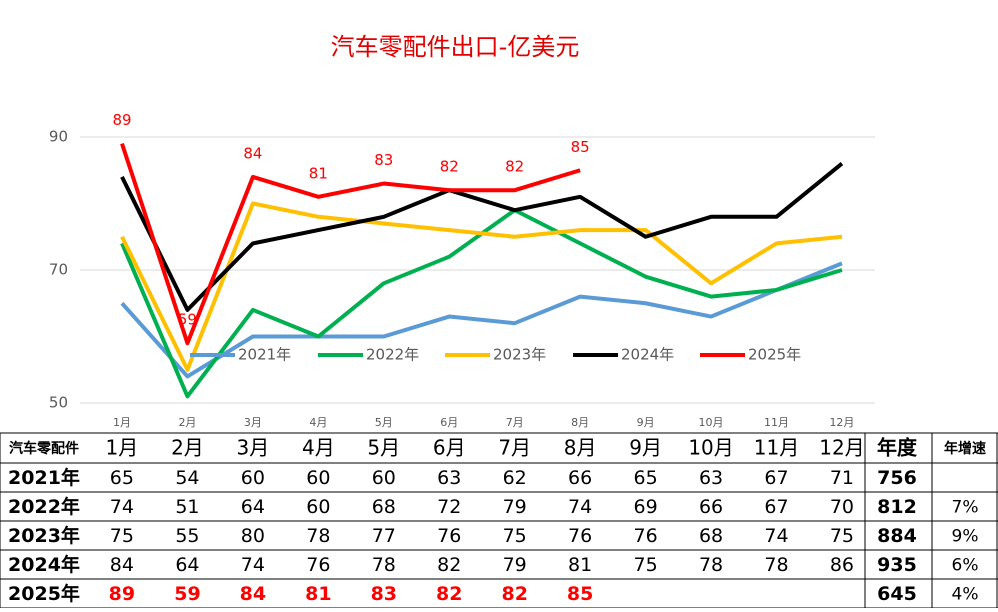  I want to click on table-cell: 55, so click(187, 536).